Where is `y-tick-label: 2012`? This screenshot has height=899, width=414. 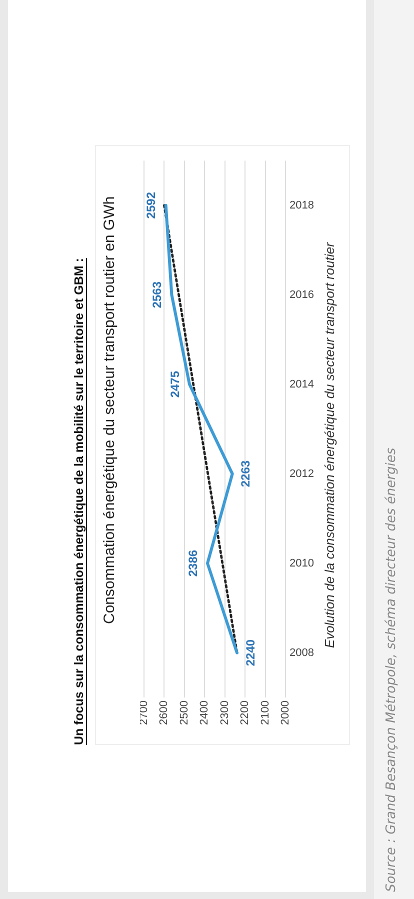
y-tick-label: 2012 is located at coordinates (302, 474).